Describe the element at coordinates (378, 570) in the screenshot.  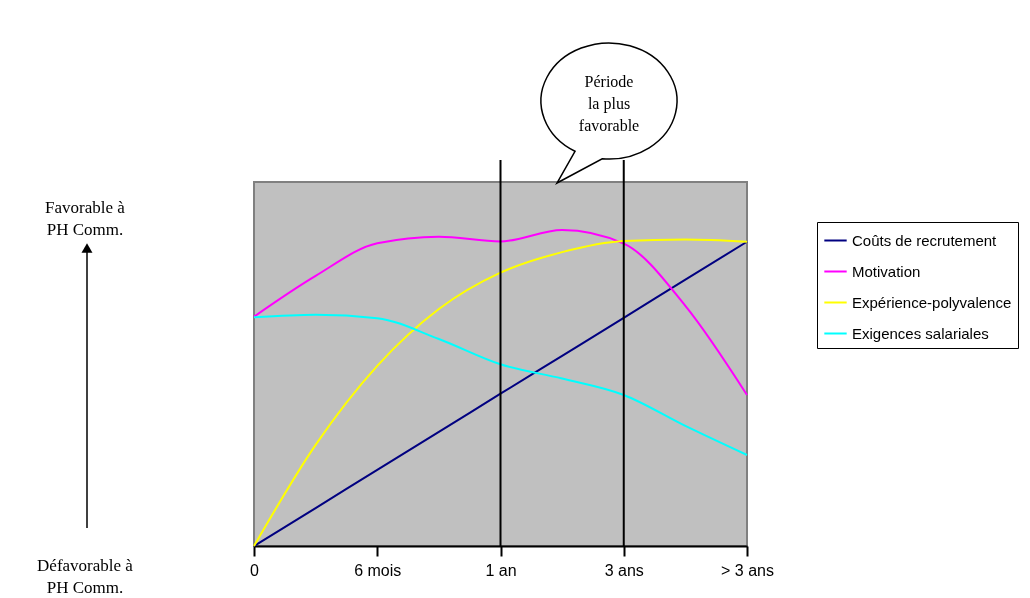
I see `x-tick-label: 6 mois` at that location.